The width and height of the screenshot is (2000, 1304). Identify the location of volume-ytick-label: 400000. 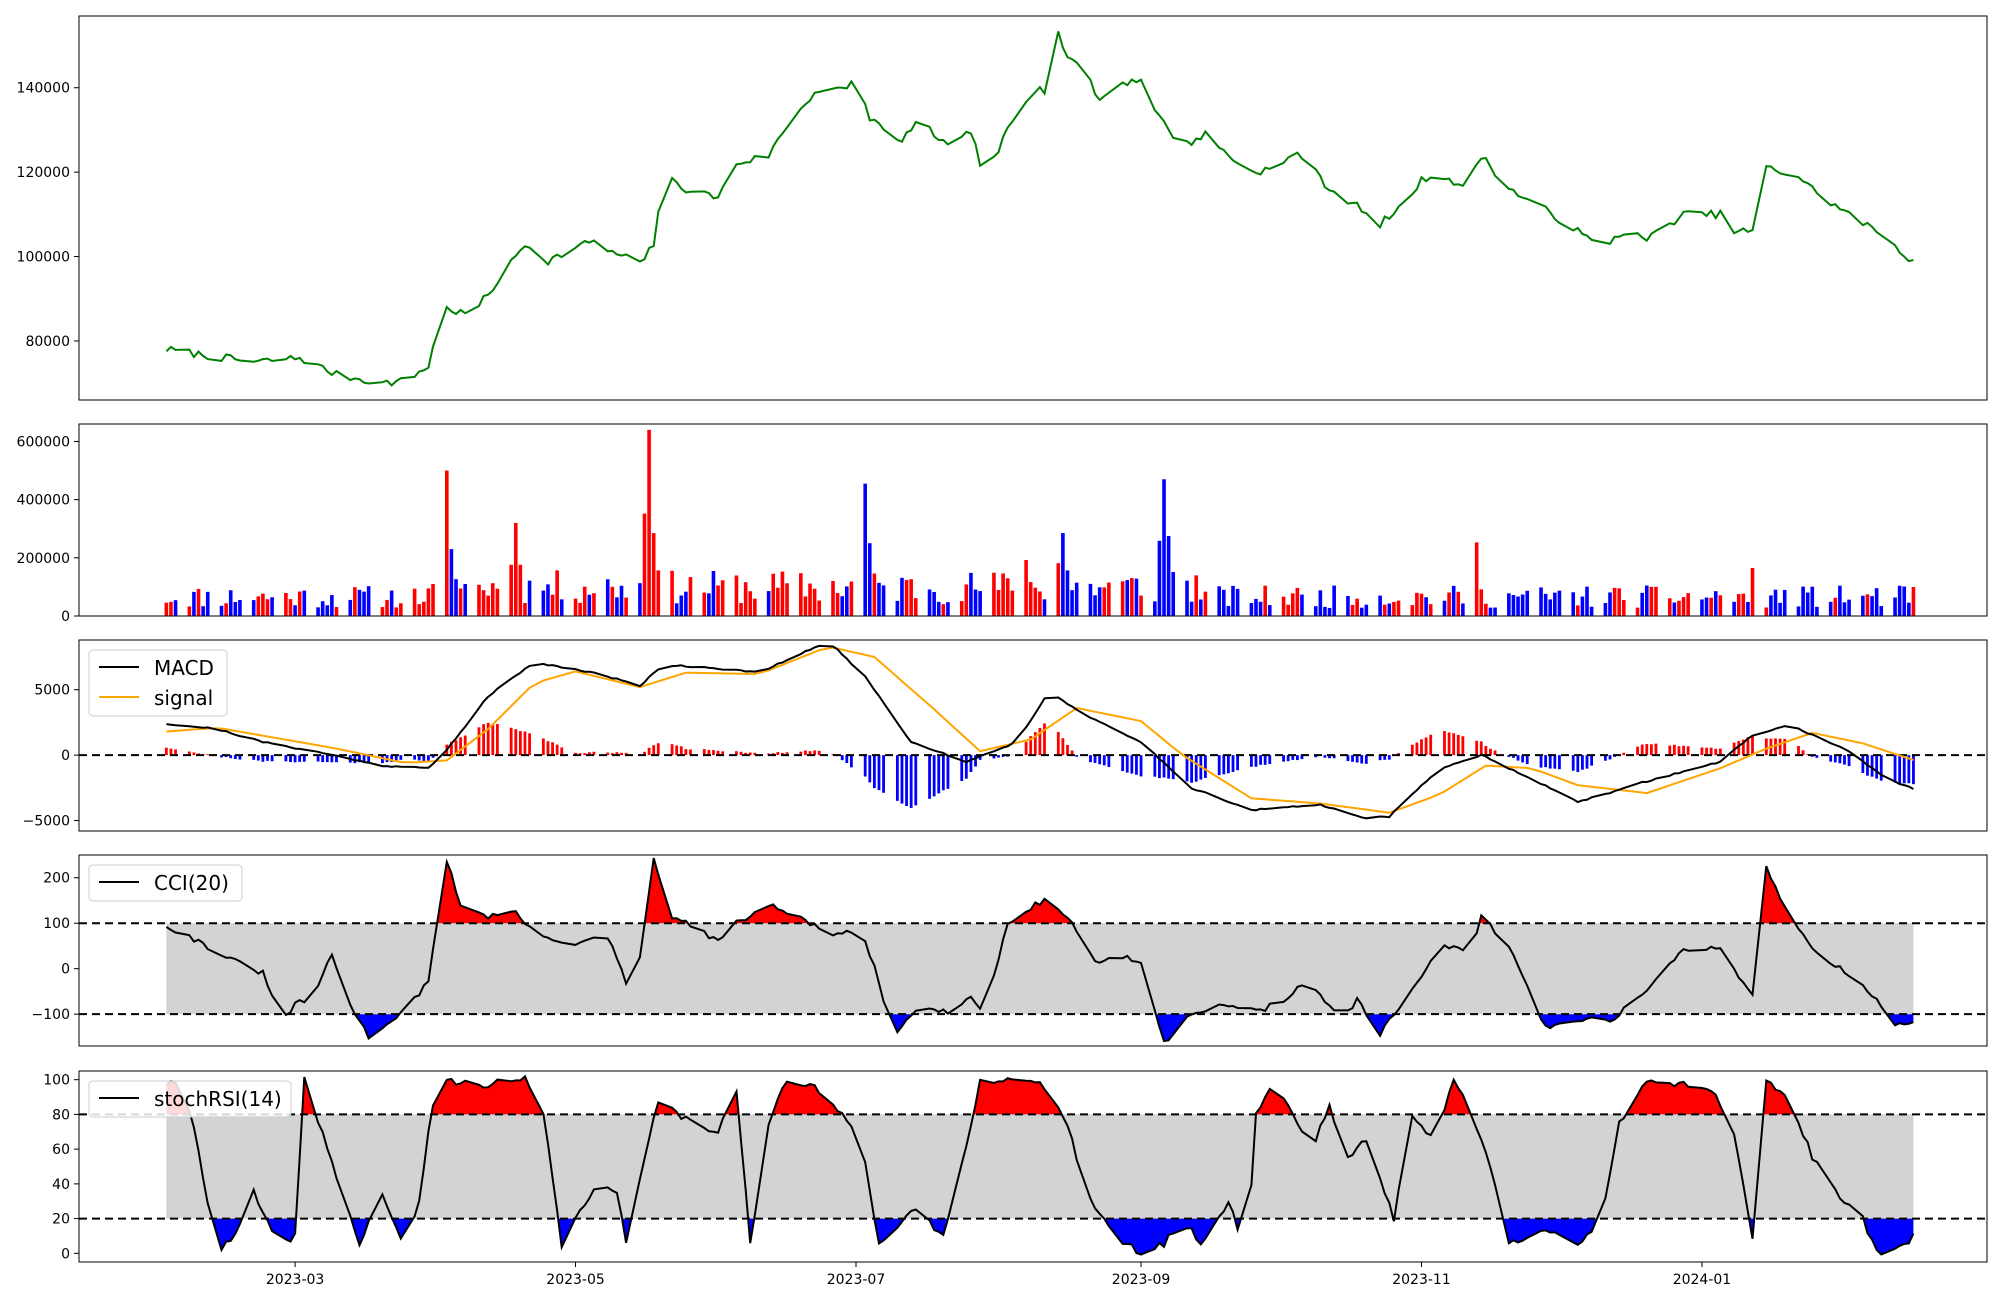
(43, 501).